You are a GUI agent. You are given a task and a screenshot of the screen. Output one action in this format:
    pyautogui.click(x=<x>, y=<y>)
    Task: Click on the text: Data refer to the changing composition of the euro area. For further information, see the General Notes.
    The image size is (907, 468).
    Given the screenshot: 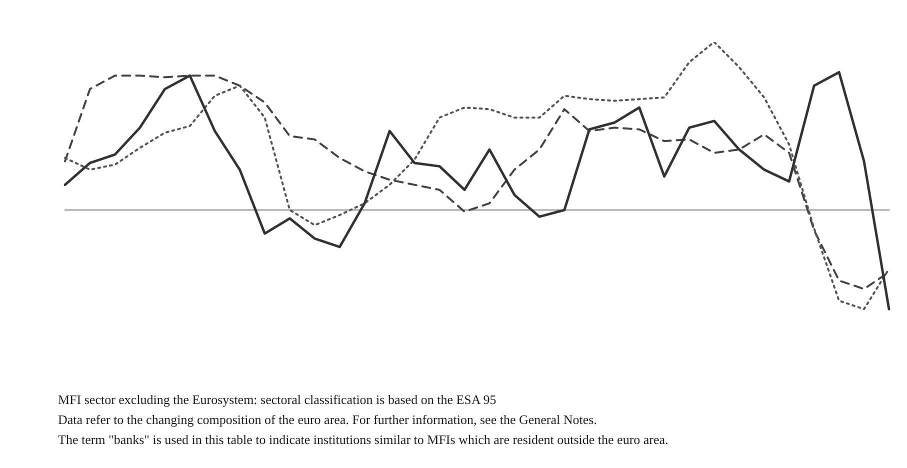 What is the action you would take?
    pyautogui.click(x=328, y=420)
    